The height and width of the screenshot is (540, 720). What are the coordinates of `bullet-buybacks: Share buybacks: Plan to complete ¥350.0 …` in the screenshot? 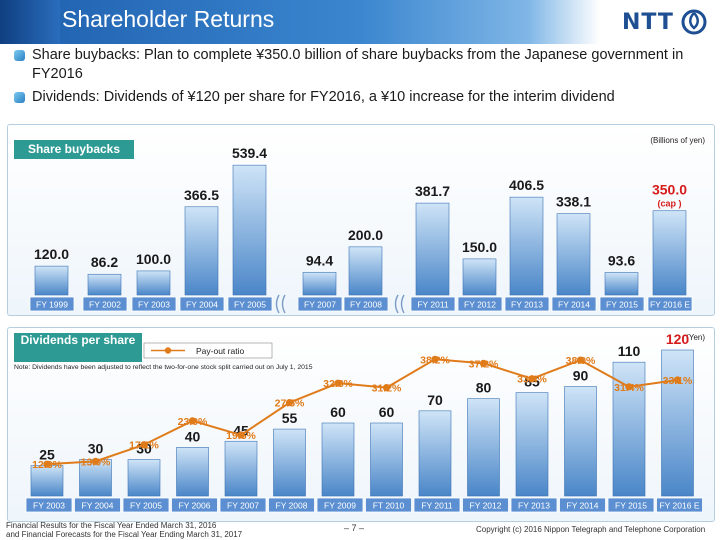 It's located at (362, 65).